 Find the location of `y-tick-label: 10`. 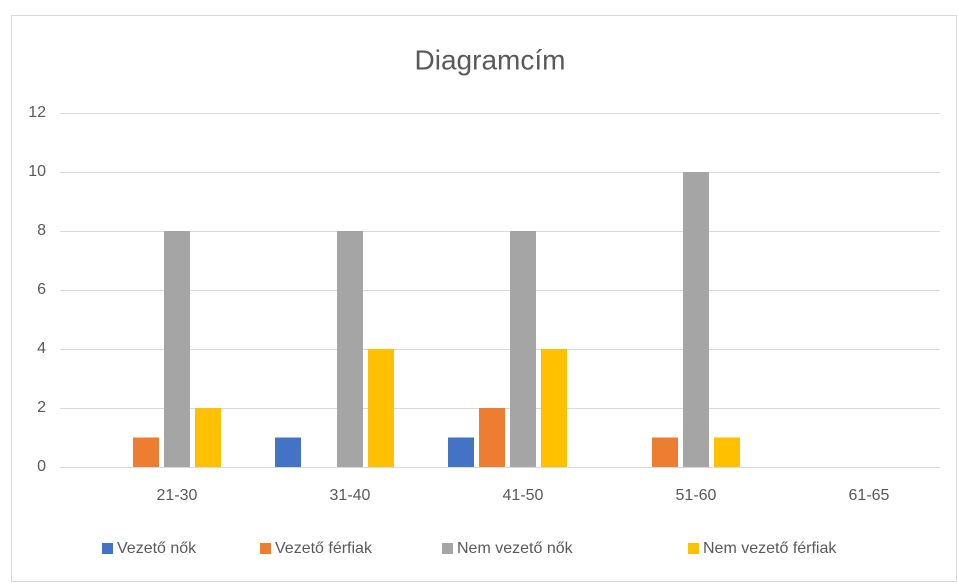

y-tick-label: 10 is located at coordinates (37, 171).